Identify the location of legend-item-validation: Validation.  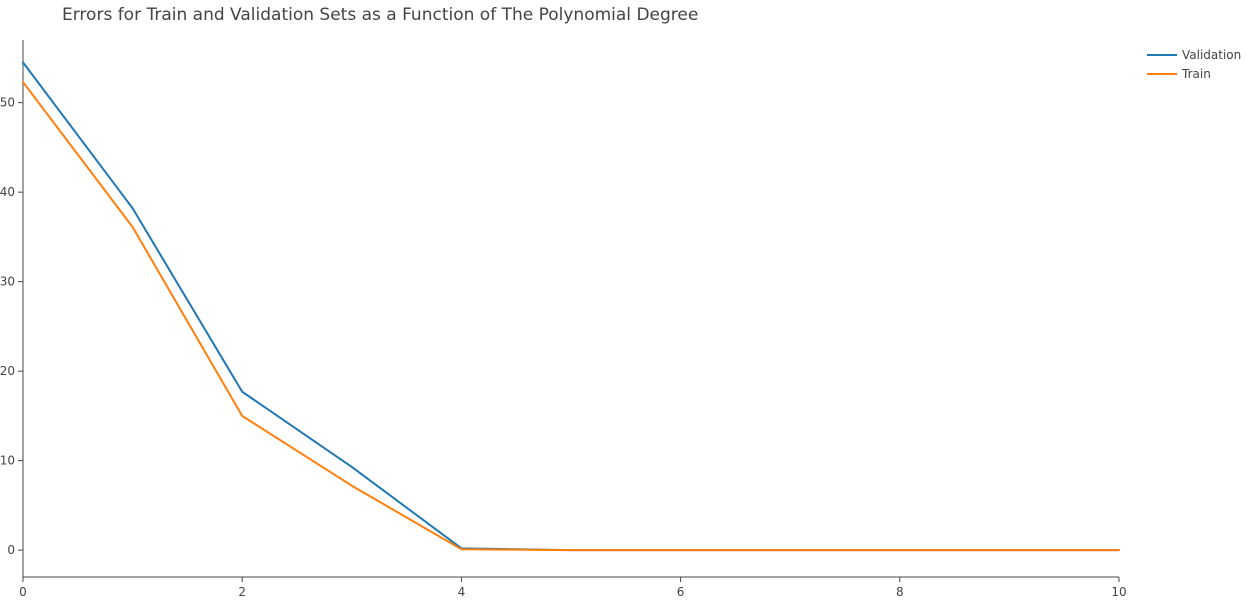
(1194, 55).